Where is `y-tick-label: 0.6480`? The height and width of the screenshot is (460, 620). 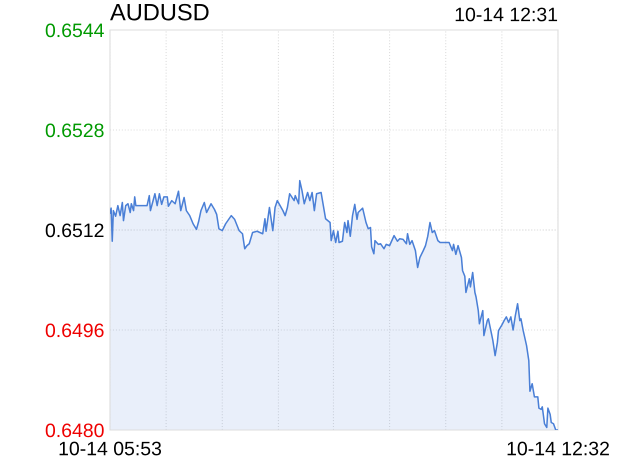
y-tick-label: 0.6480 is located at coordinates (75, 430).